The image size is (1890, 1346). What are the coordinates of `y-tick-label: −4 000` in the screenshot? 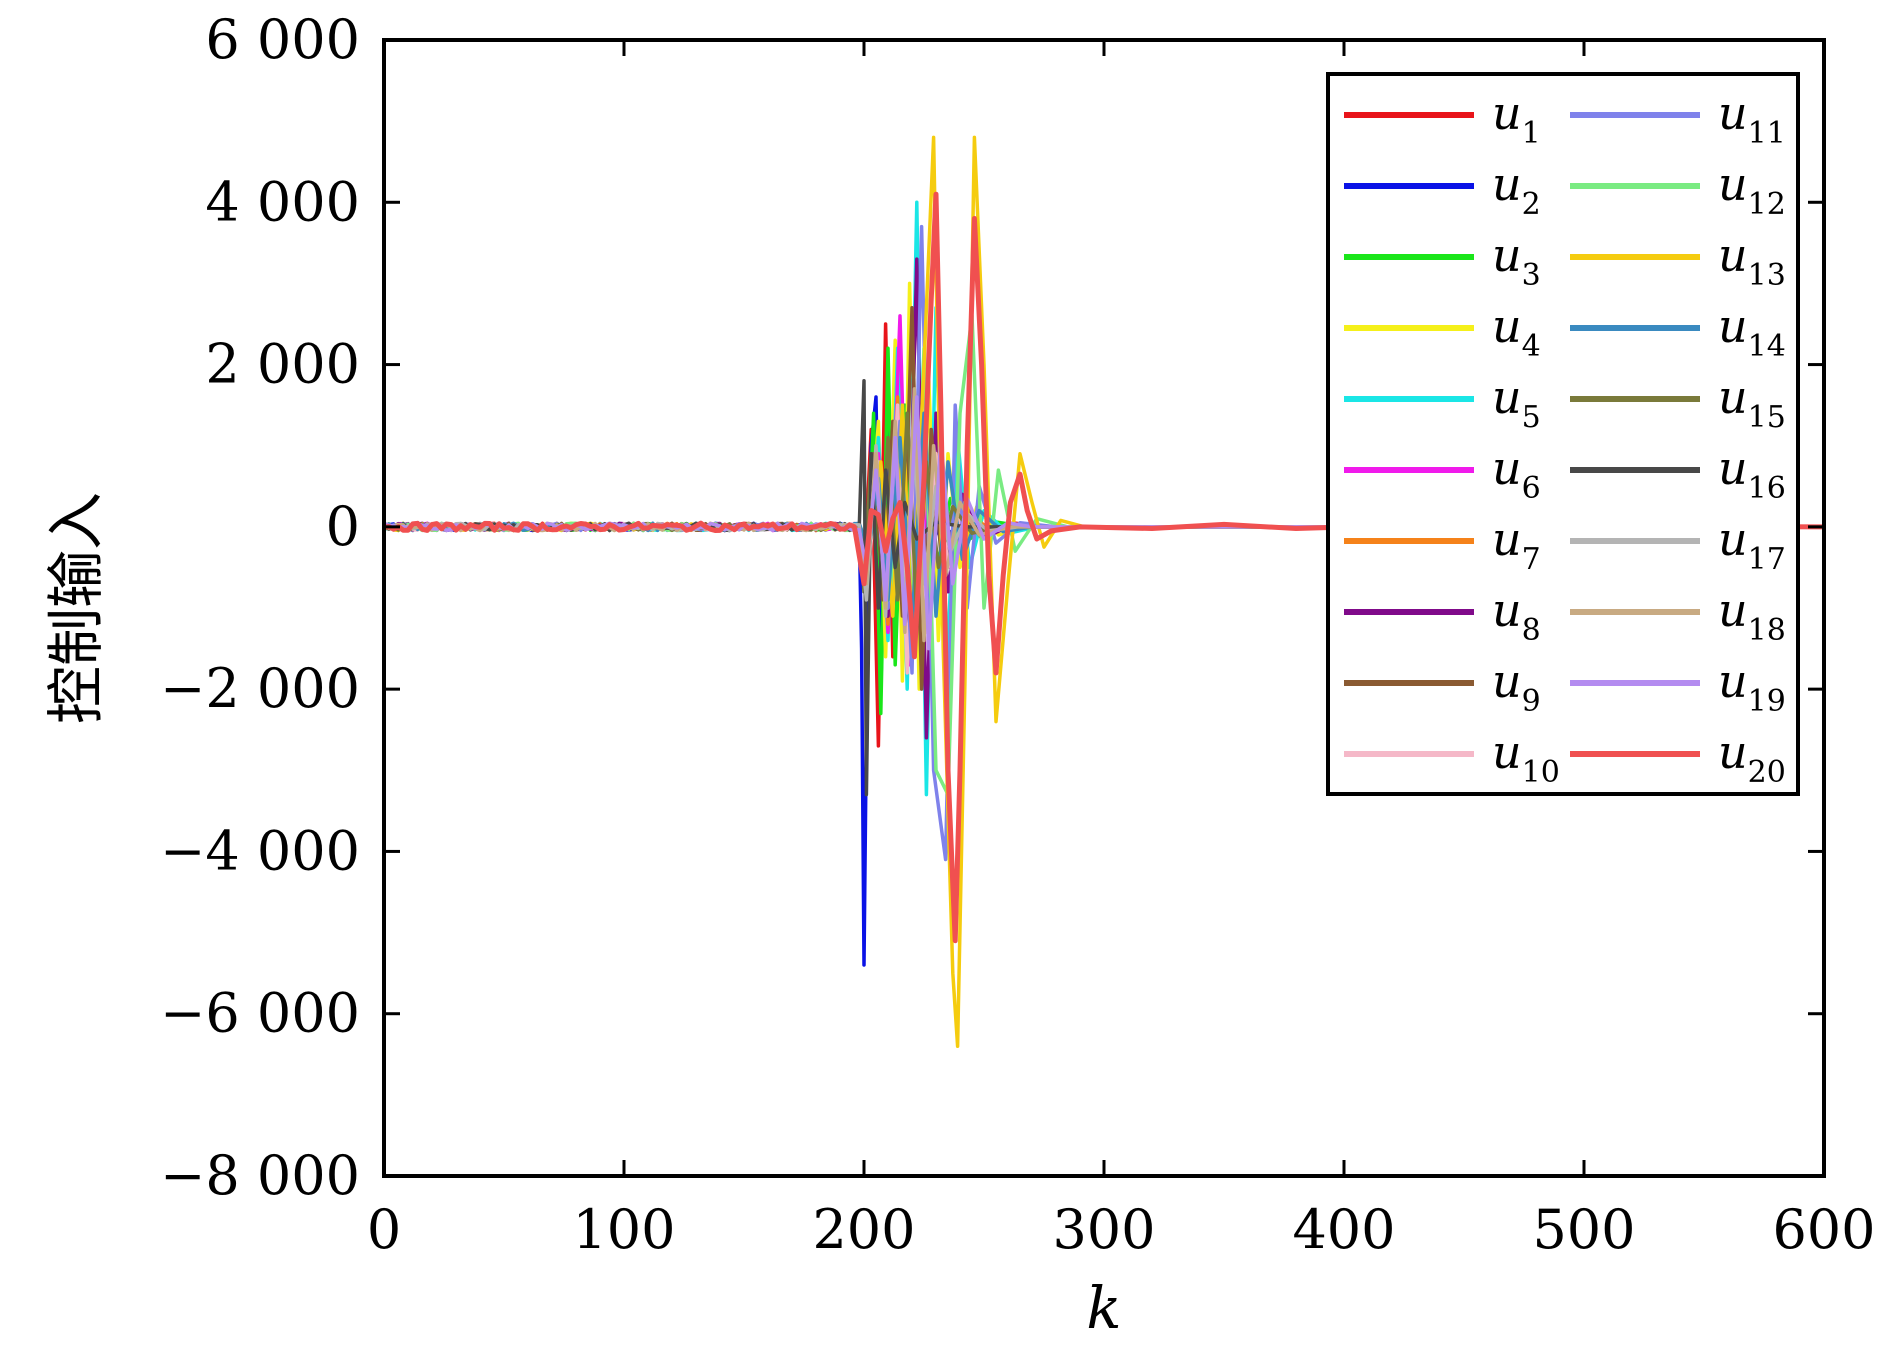 It's located at (260, 850).